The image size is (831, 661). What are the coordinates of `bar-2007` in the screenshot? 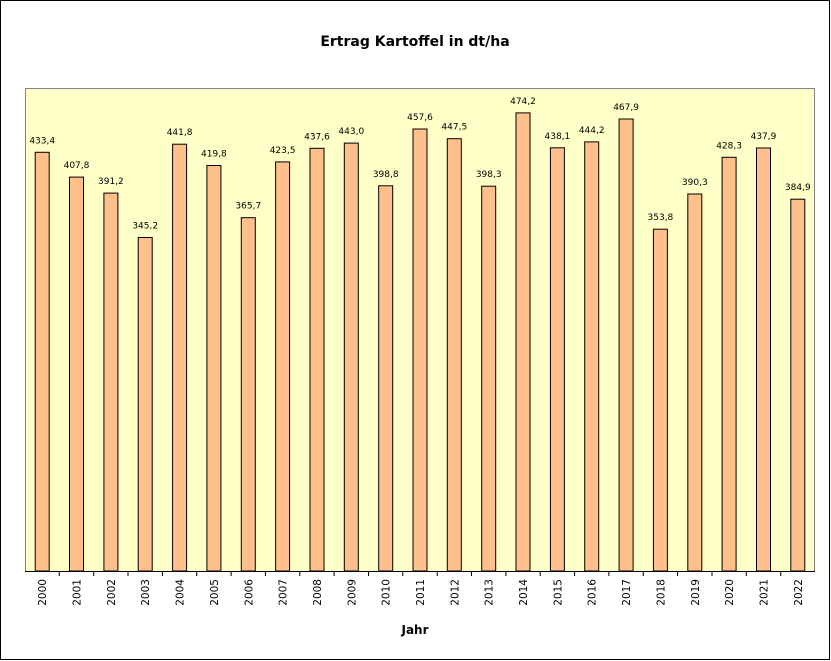 It's located at (283, 366).